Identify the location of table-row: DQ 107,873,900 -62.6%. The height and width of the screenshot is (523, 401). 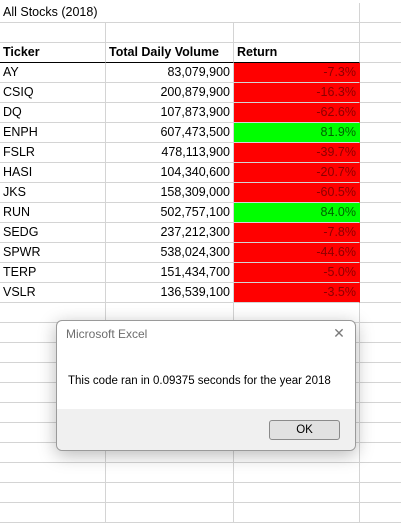
(200, 113).